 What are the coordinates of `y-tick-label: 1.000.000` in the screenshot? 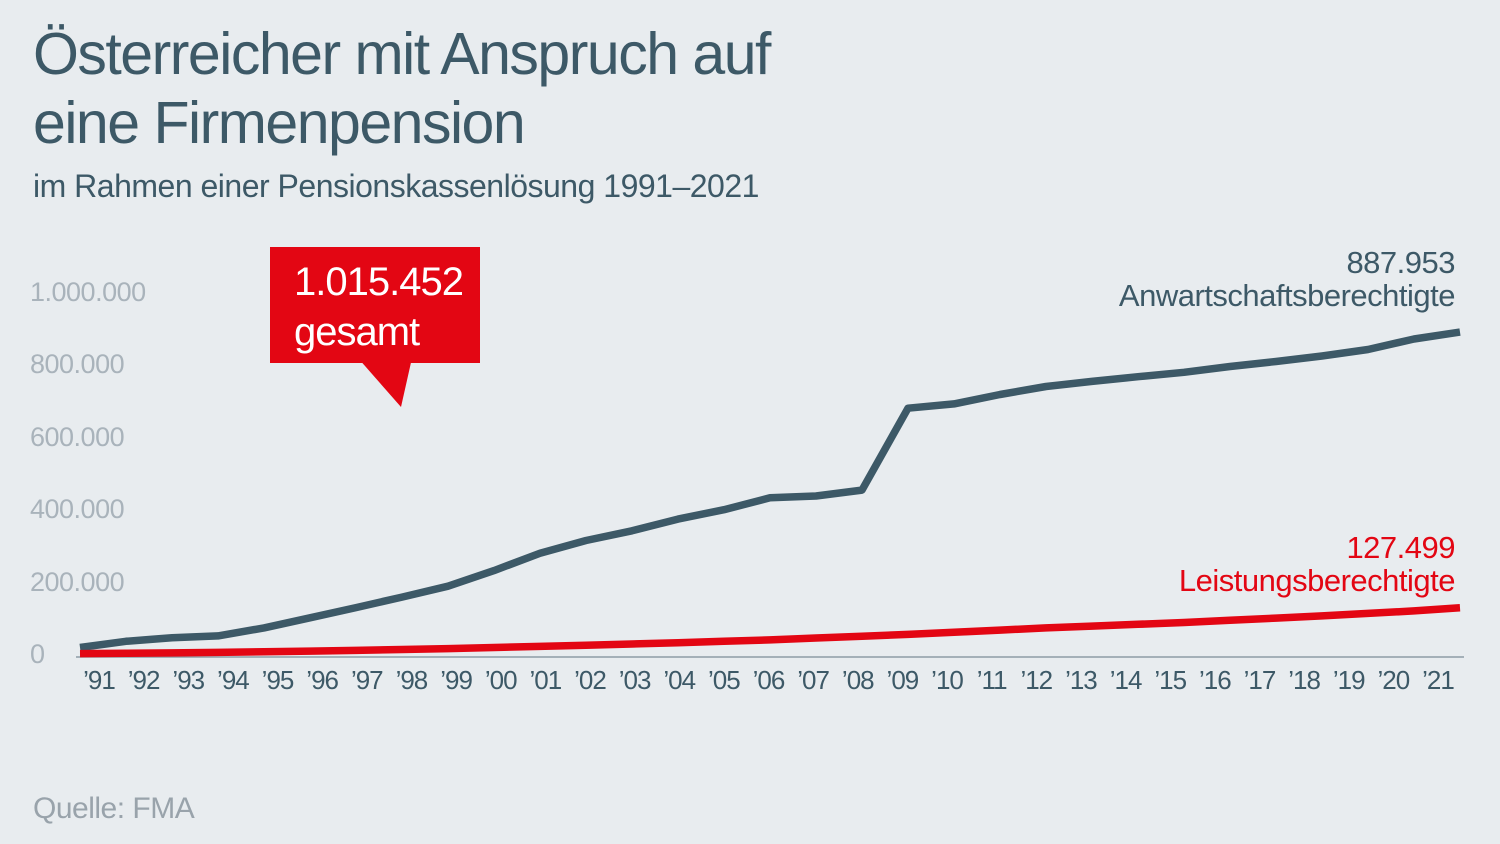 It's located at (88, 291).